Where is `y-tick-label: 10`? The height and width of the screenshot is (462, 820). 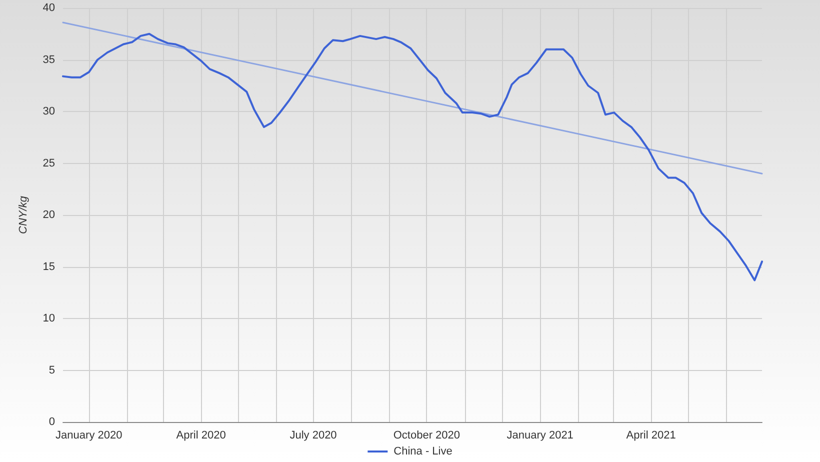 y-tick-label: 10 is located at coordinates (48, 318).